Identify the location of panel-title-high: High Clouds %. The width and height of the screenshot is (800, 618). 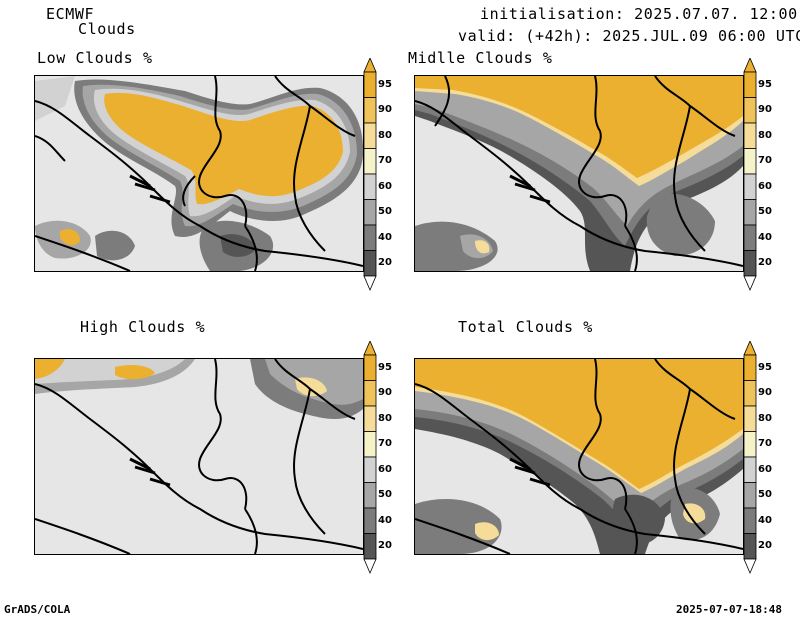
(143, 327).